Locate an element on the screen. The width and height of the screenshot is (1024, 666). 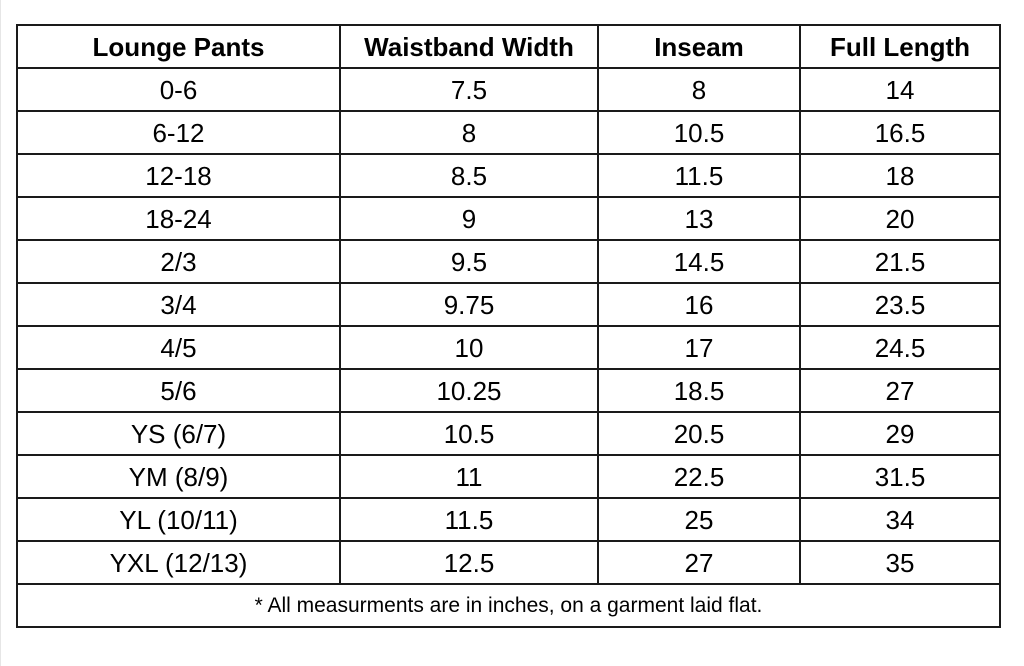
cell-full-length: 29 is located at coordinates (900, 433).